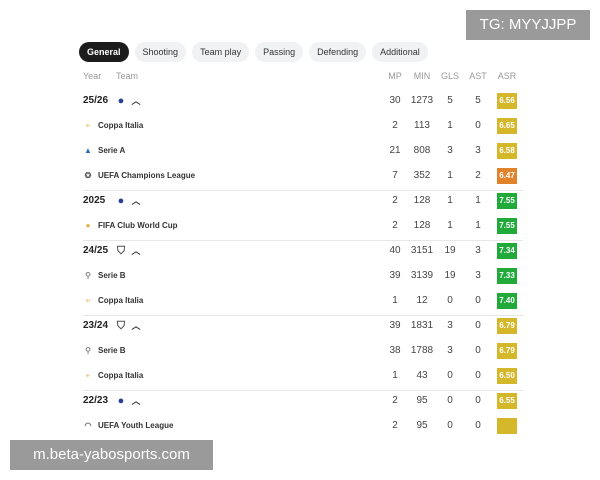  I want to click on serie-a-icon: ▲, so click(88, 150).